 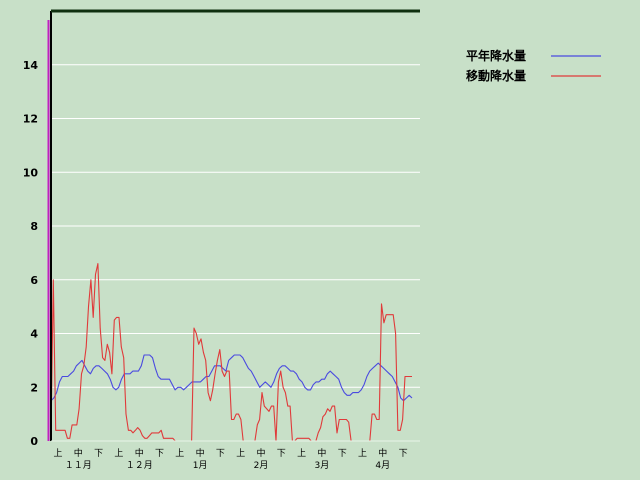 I want to click on y-tick-label: 6, so click(x=34, y=280).